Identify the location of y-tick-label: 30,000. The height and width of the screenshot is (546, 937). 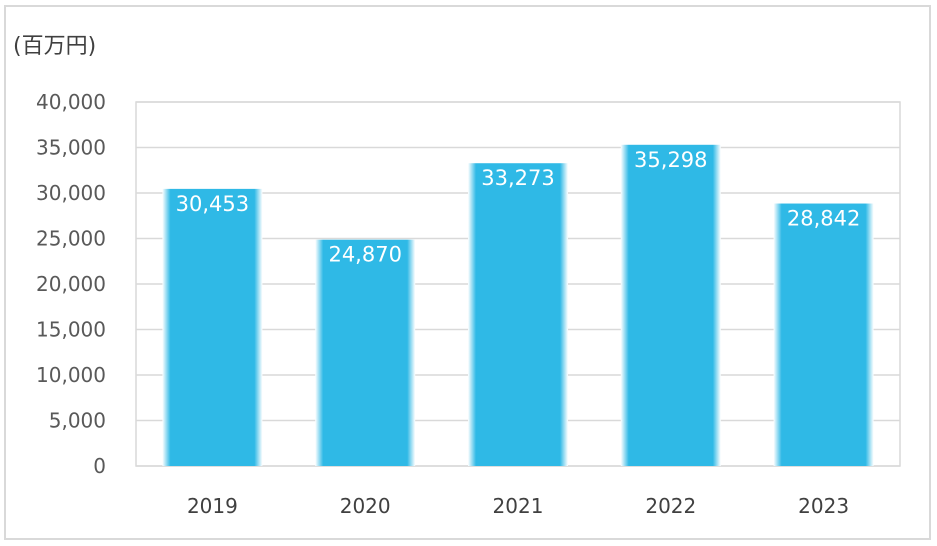
(71, 193).